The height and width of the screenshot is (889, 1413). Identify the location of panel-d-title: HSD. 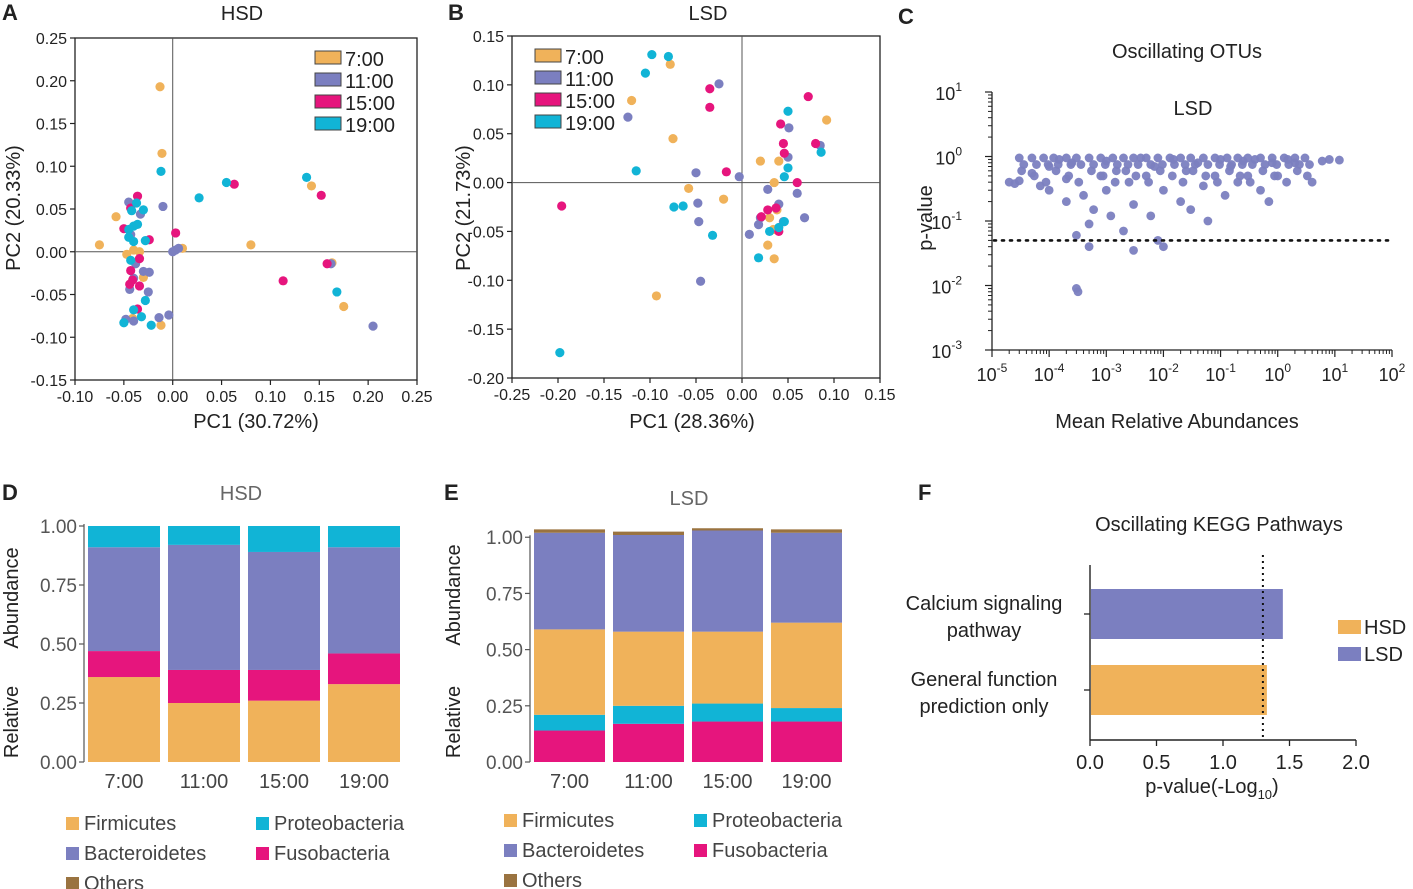
(241, 494).